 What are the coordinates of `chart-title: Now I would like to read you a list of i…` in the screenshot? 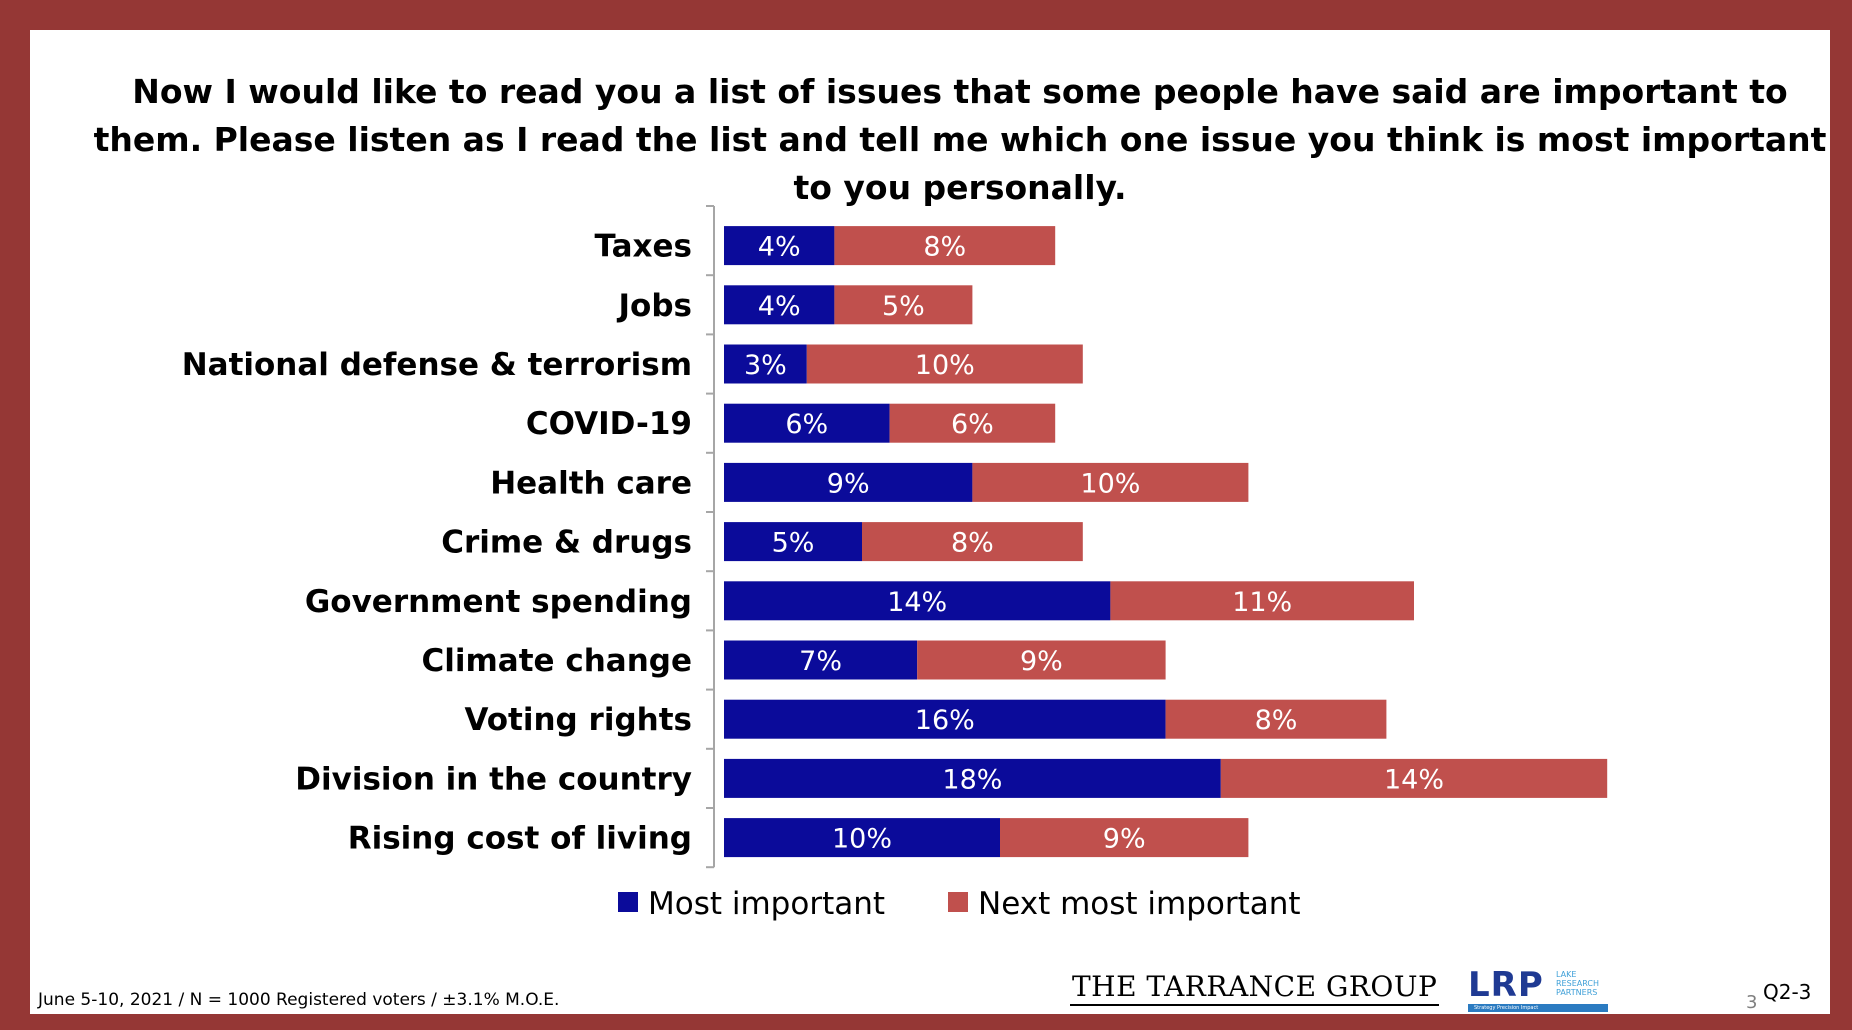 It's located at (960, 139).